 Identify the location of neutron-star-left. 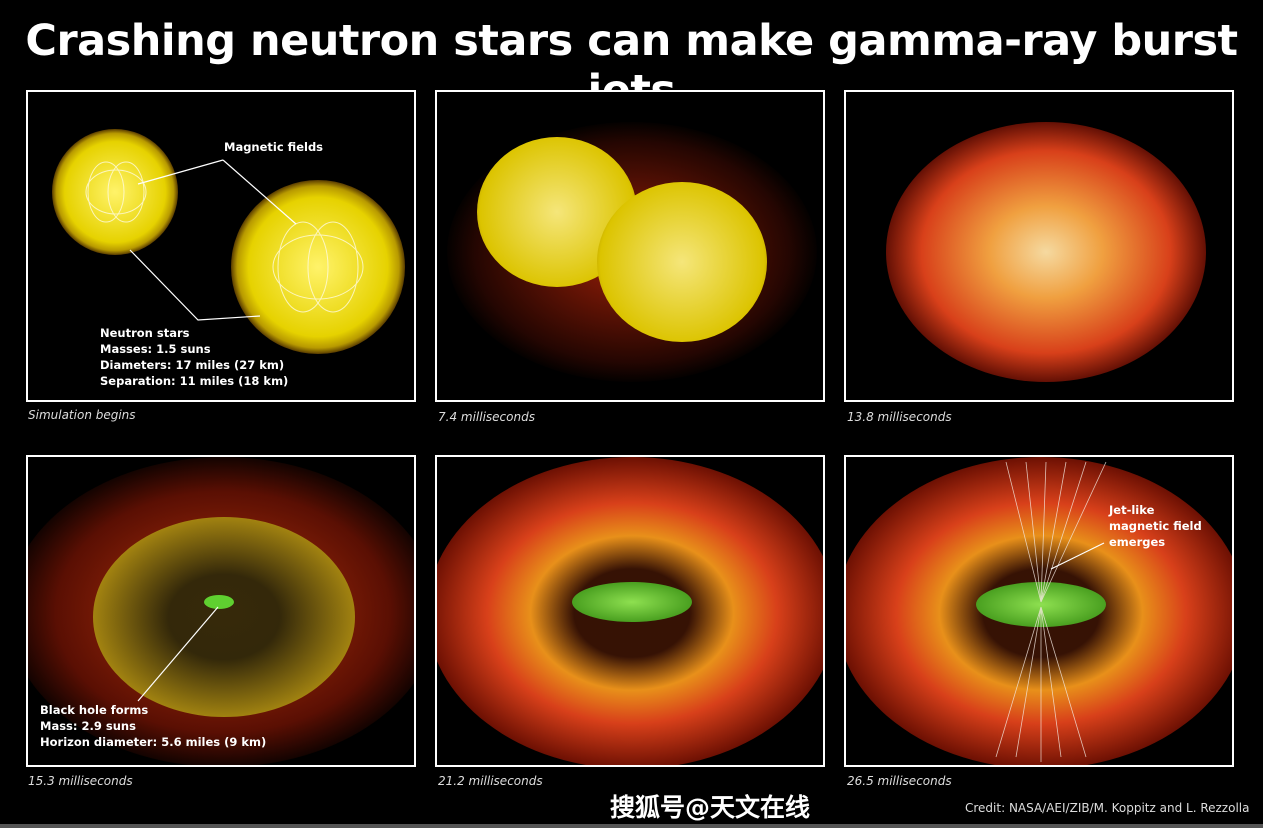
(115, 192).